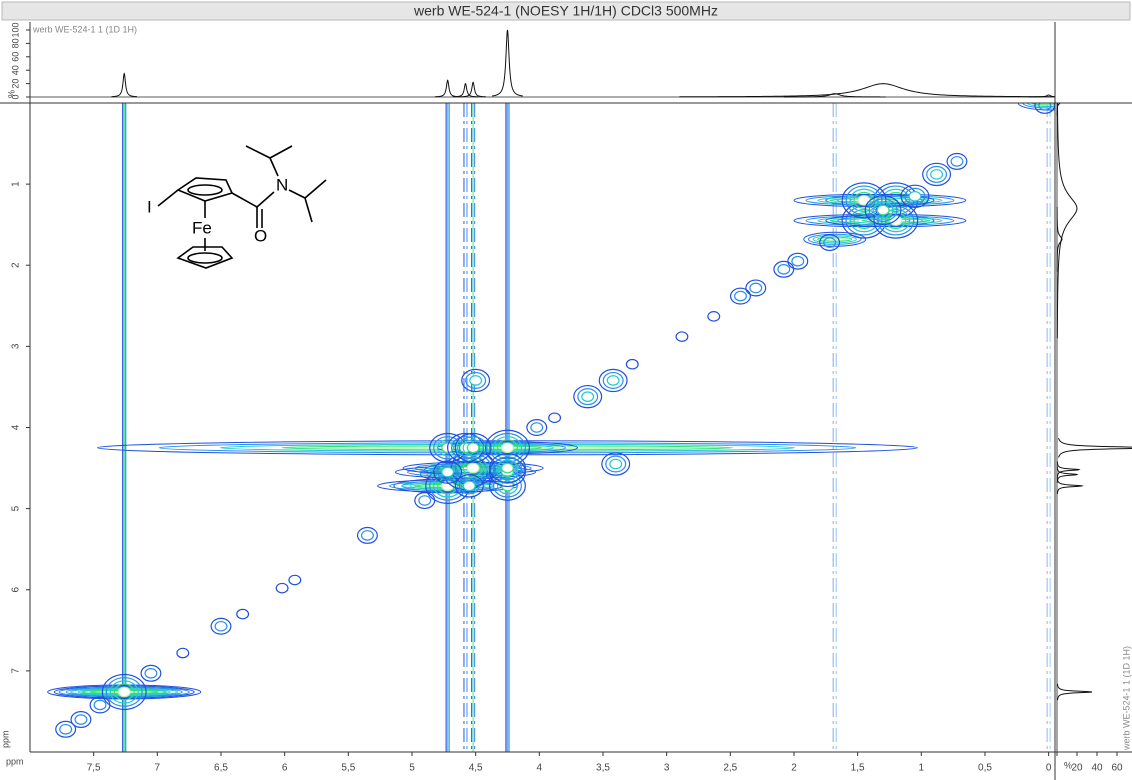  Describe the element at coordinates (237, 207) in the screenshot. I see `structure: I N O Fe` at that location.